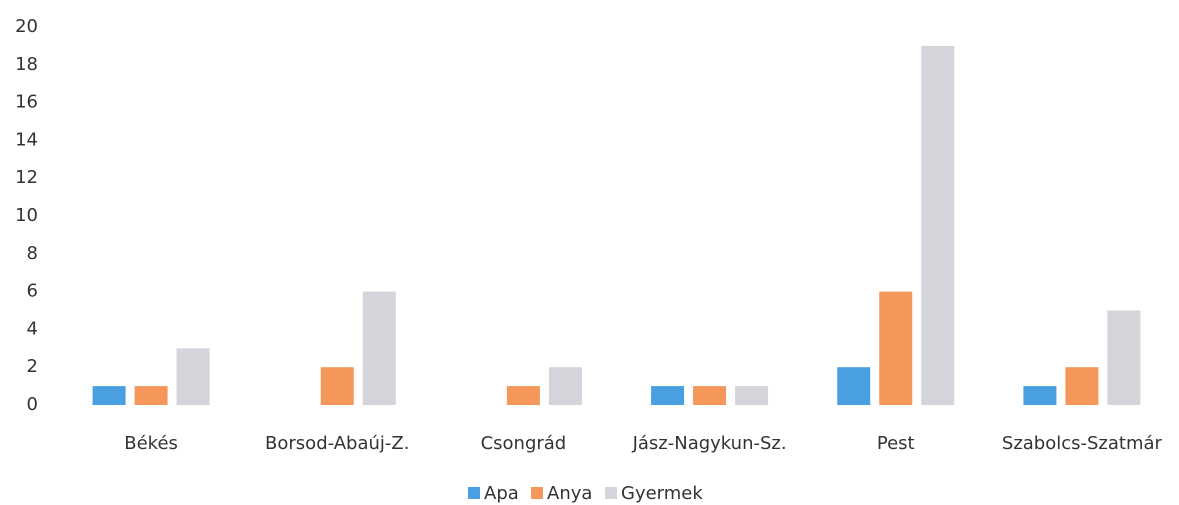 The width and height of the screenshot is (1179, 505). Describe the element at coordinates (26, 26) in the screenshot. I see `y-tick-label: 20` at that location.